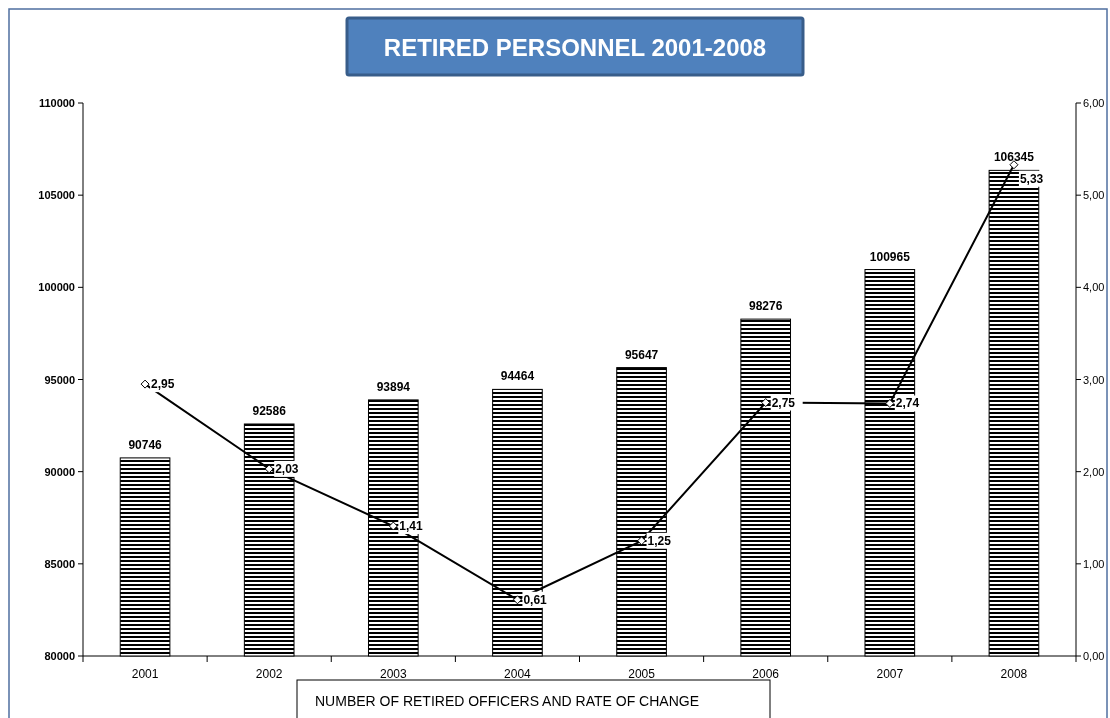 This screenshot has width=1110, height=718. Describe the element at coordinates (59, 563) in the screenshot. I see `y-tick-label: 85000` at that location.